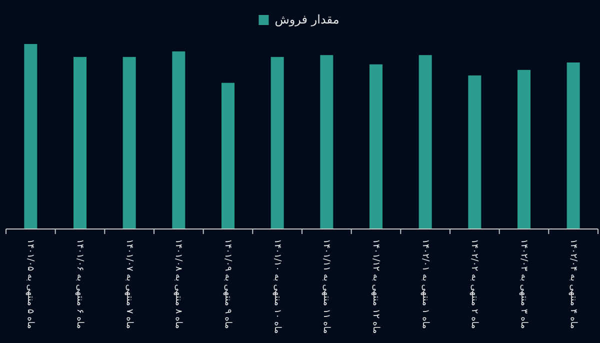  What do you see at coordinates (79, 284) in the screenshot?
I see `x-tick-label: ماه ۶ منتهی به ۱۴۰۱/۰۶` at bounding box center [79, 284].